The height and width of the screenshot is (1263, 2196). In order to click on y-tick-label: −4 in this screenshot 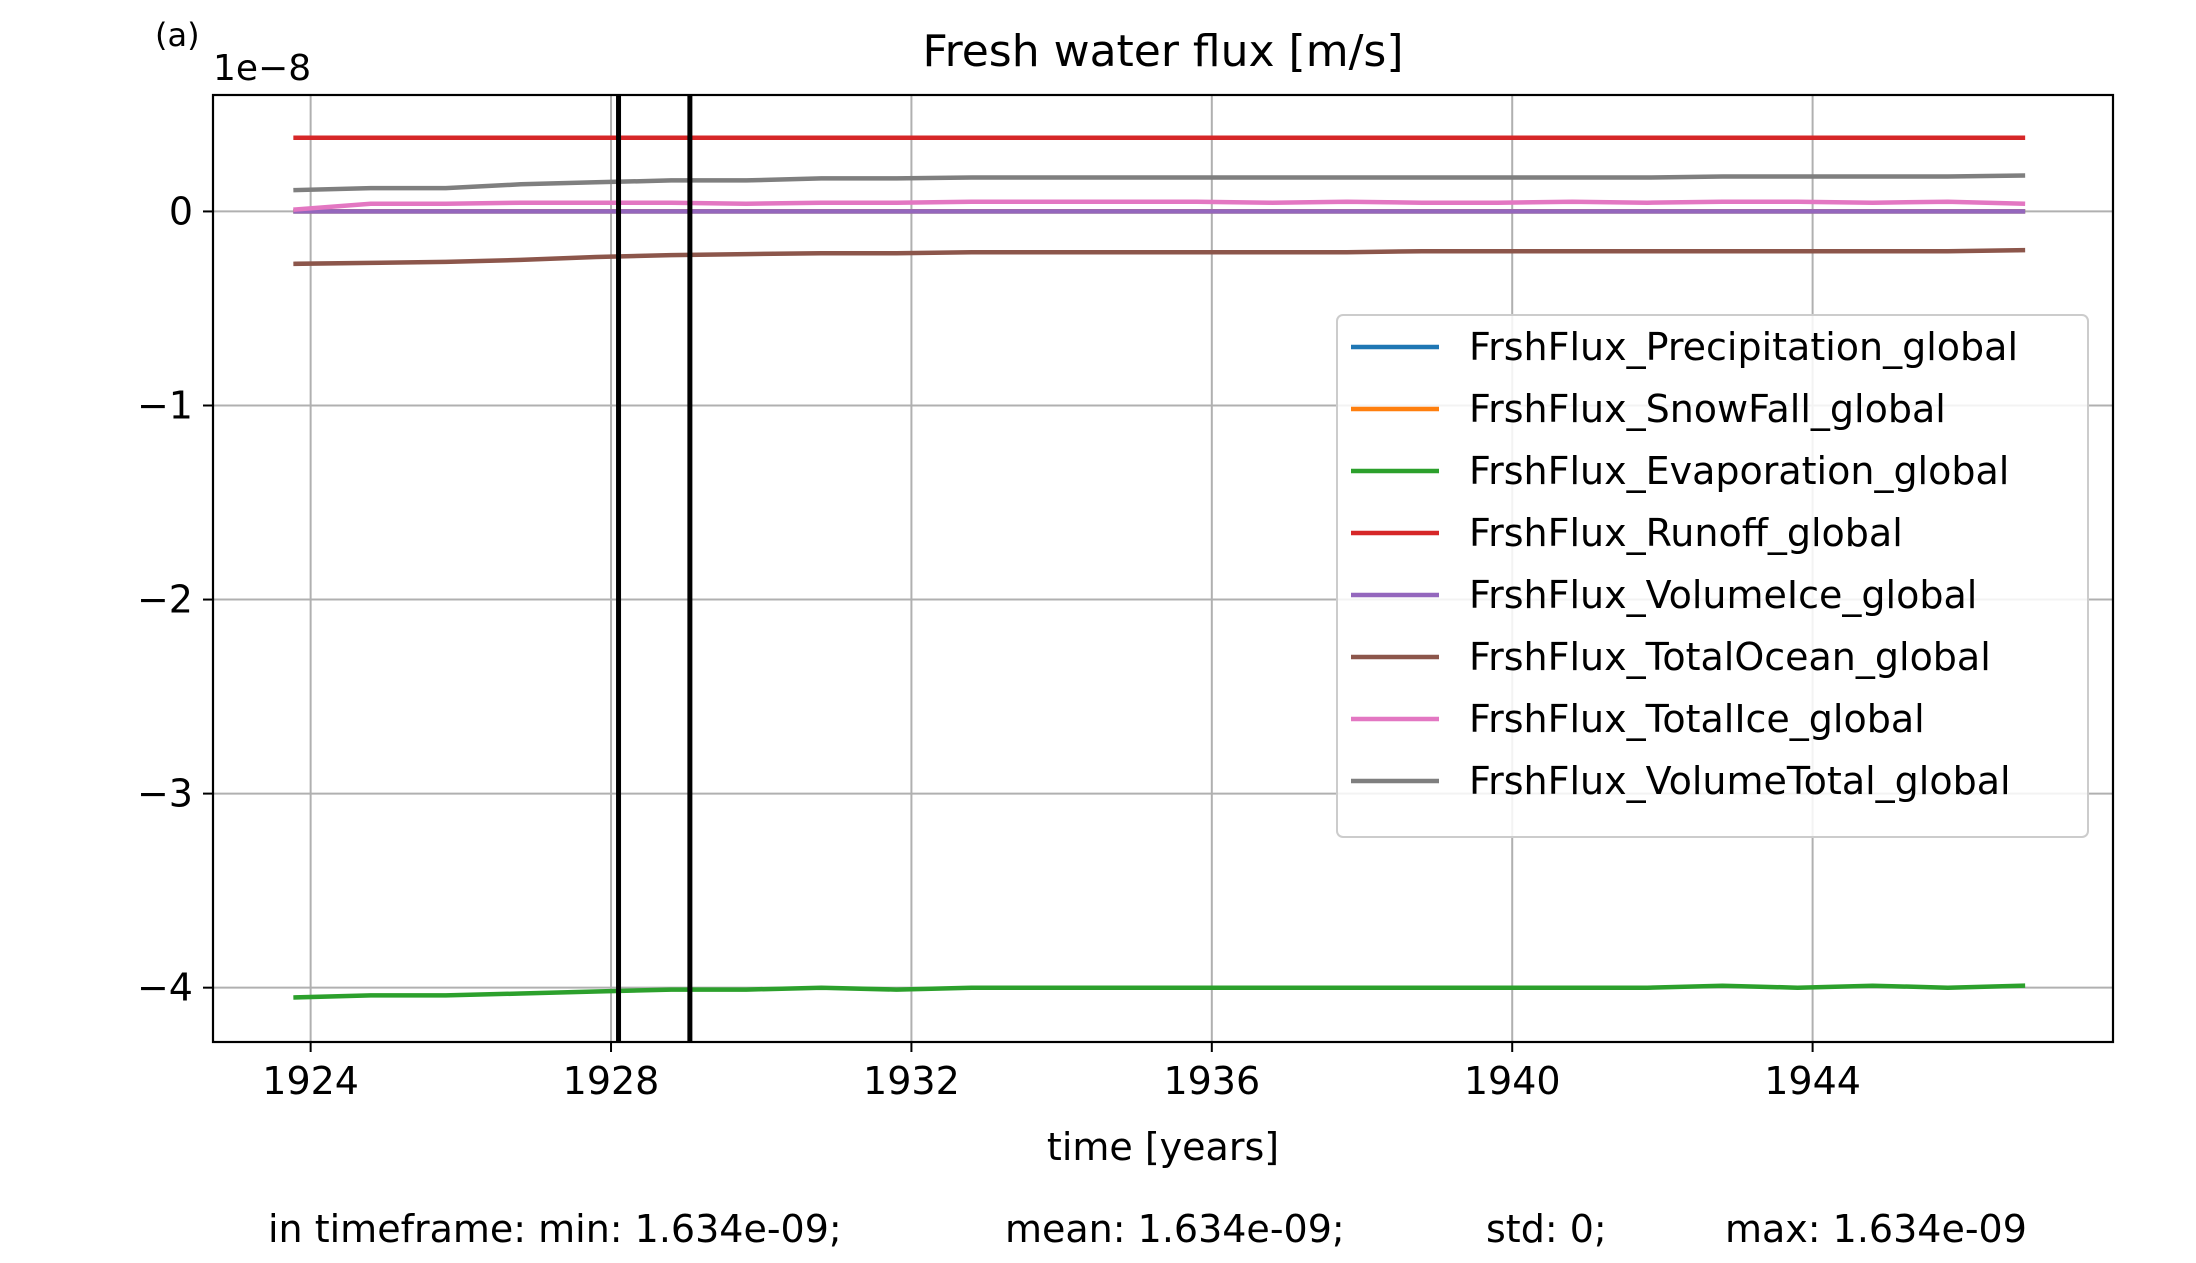, I will do `click(165, 988)`.